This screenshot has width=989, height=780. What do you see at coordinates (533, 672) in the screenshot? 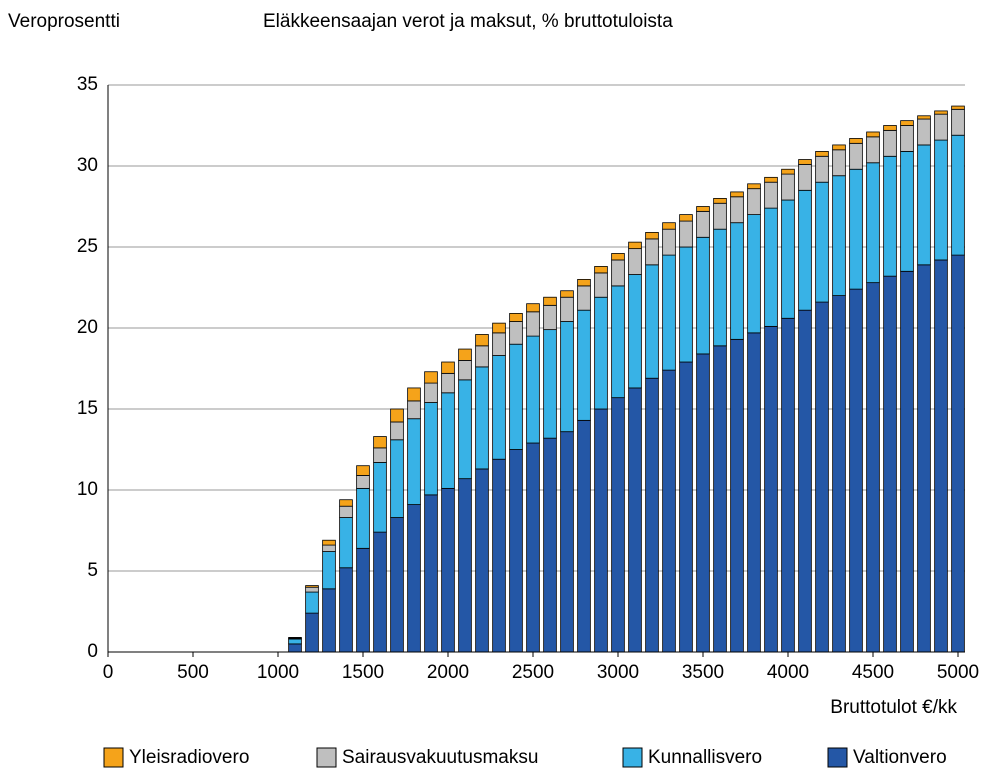
I see `x-tick-label: 2500` at bounding box center [533, 672].